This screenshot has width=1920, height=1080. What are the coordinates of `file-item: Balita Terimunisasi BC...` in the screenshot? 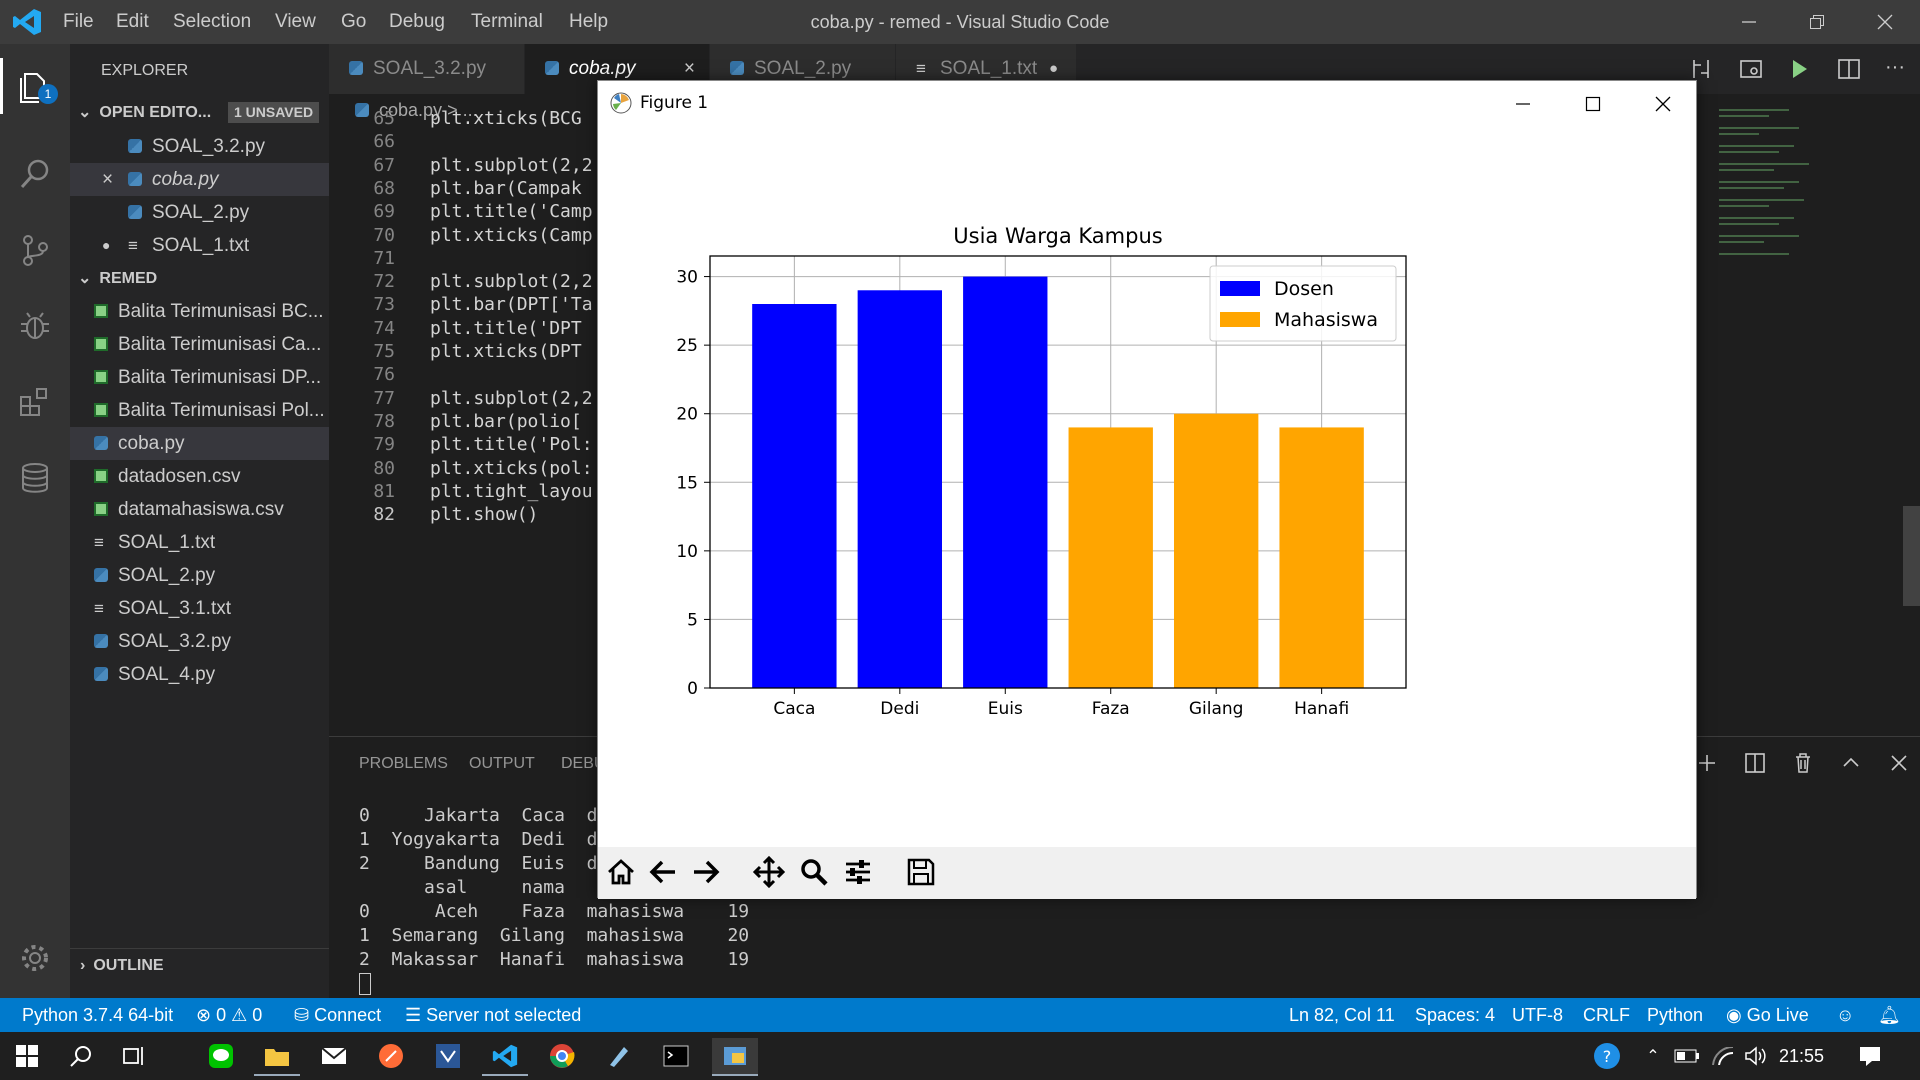 It's located at (211, 311).